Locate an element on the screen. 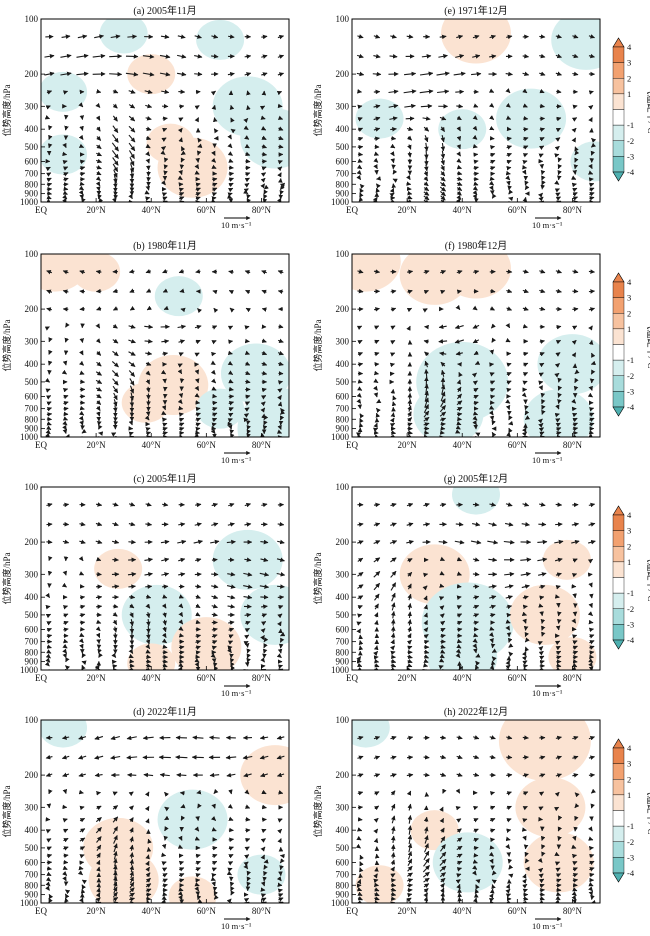  y-tick-label: 600 is located at coordinates (32, 629).